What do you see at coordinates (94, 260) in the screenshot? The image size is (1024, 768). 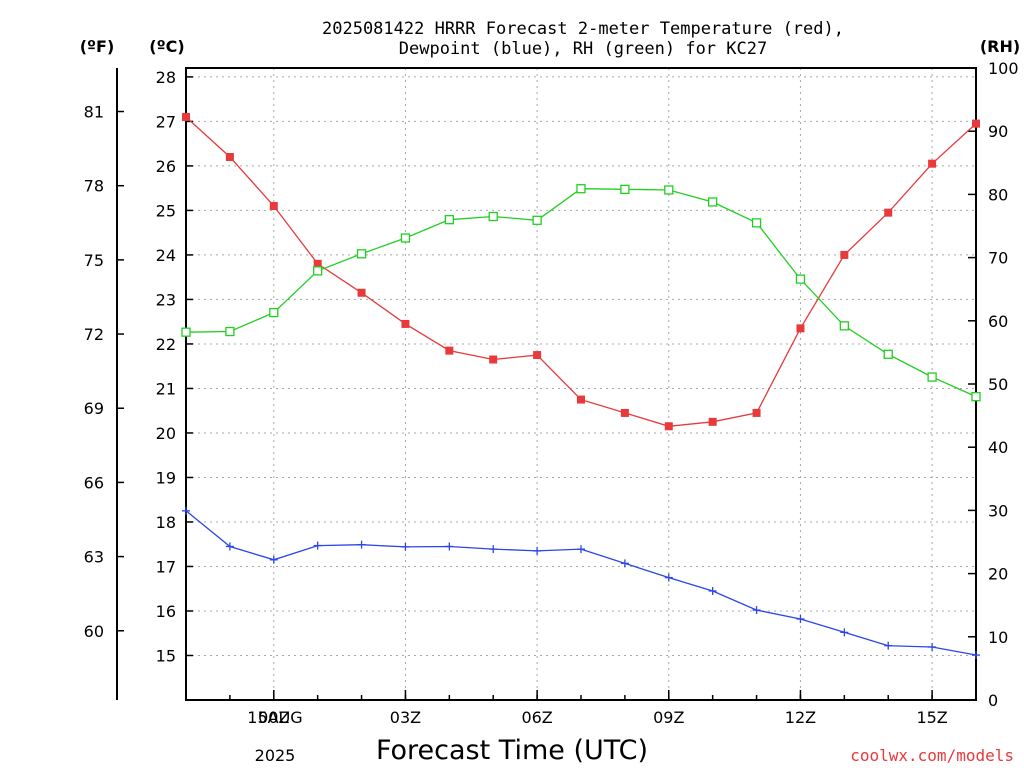 I see `fahrenheit-tick-label: 75` at bounding box center [94, 260].